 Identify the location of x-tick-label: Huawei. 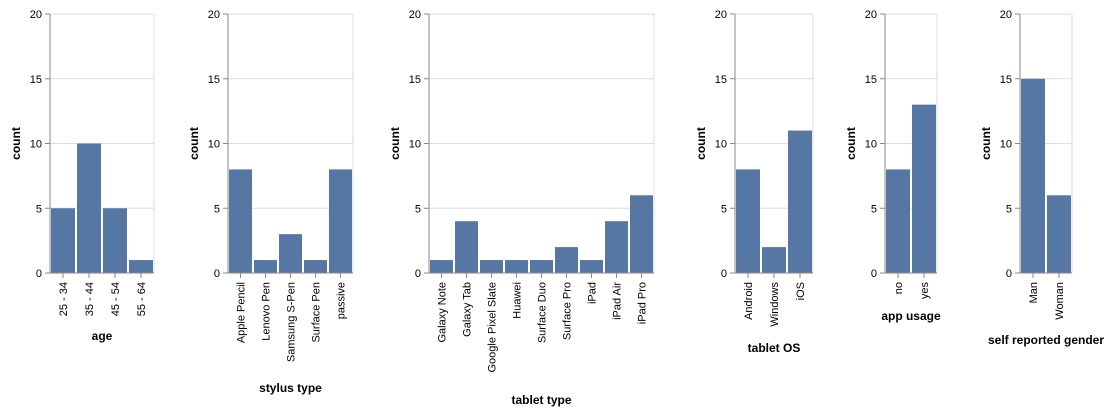
(518, 300).